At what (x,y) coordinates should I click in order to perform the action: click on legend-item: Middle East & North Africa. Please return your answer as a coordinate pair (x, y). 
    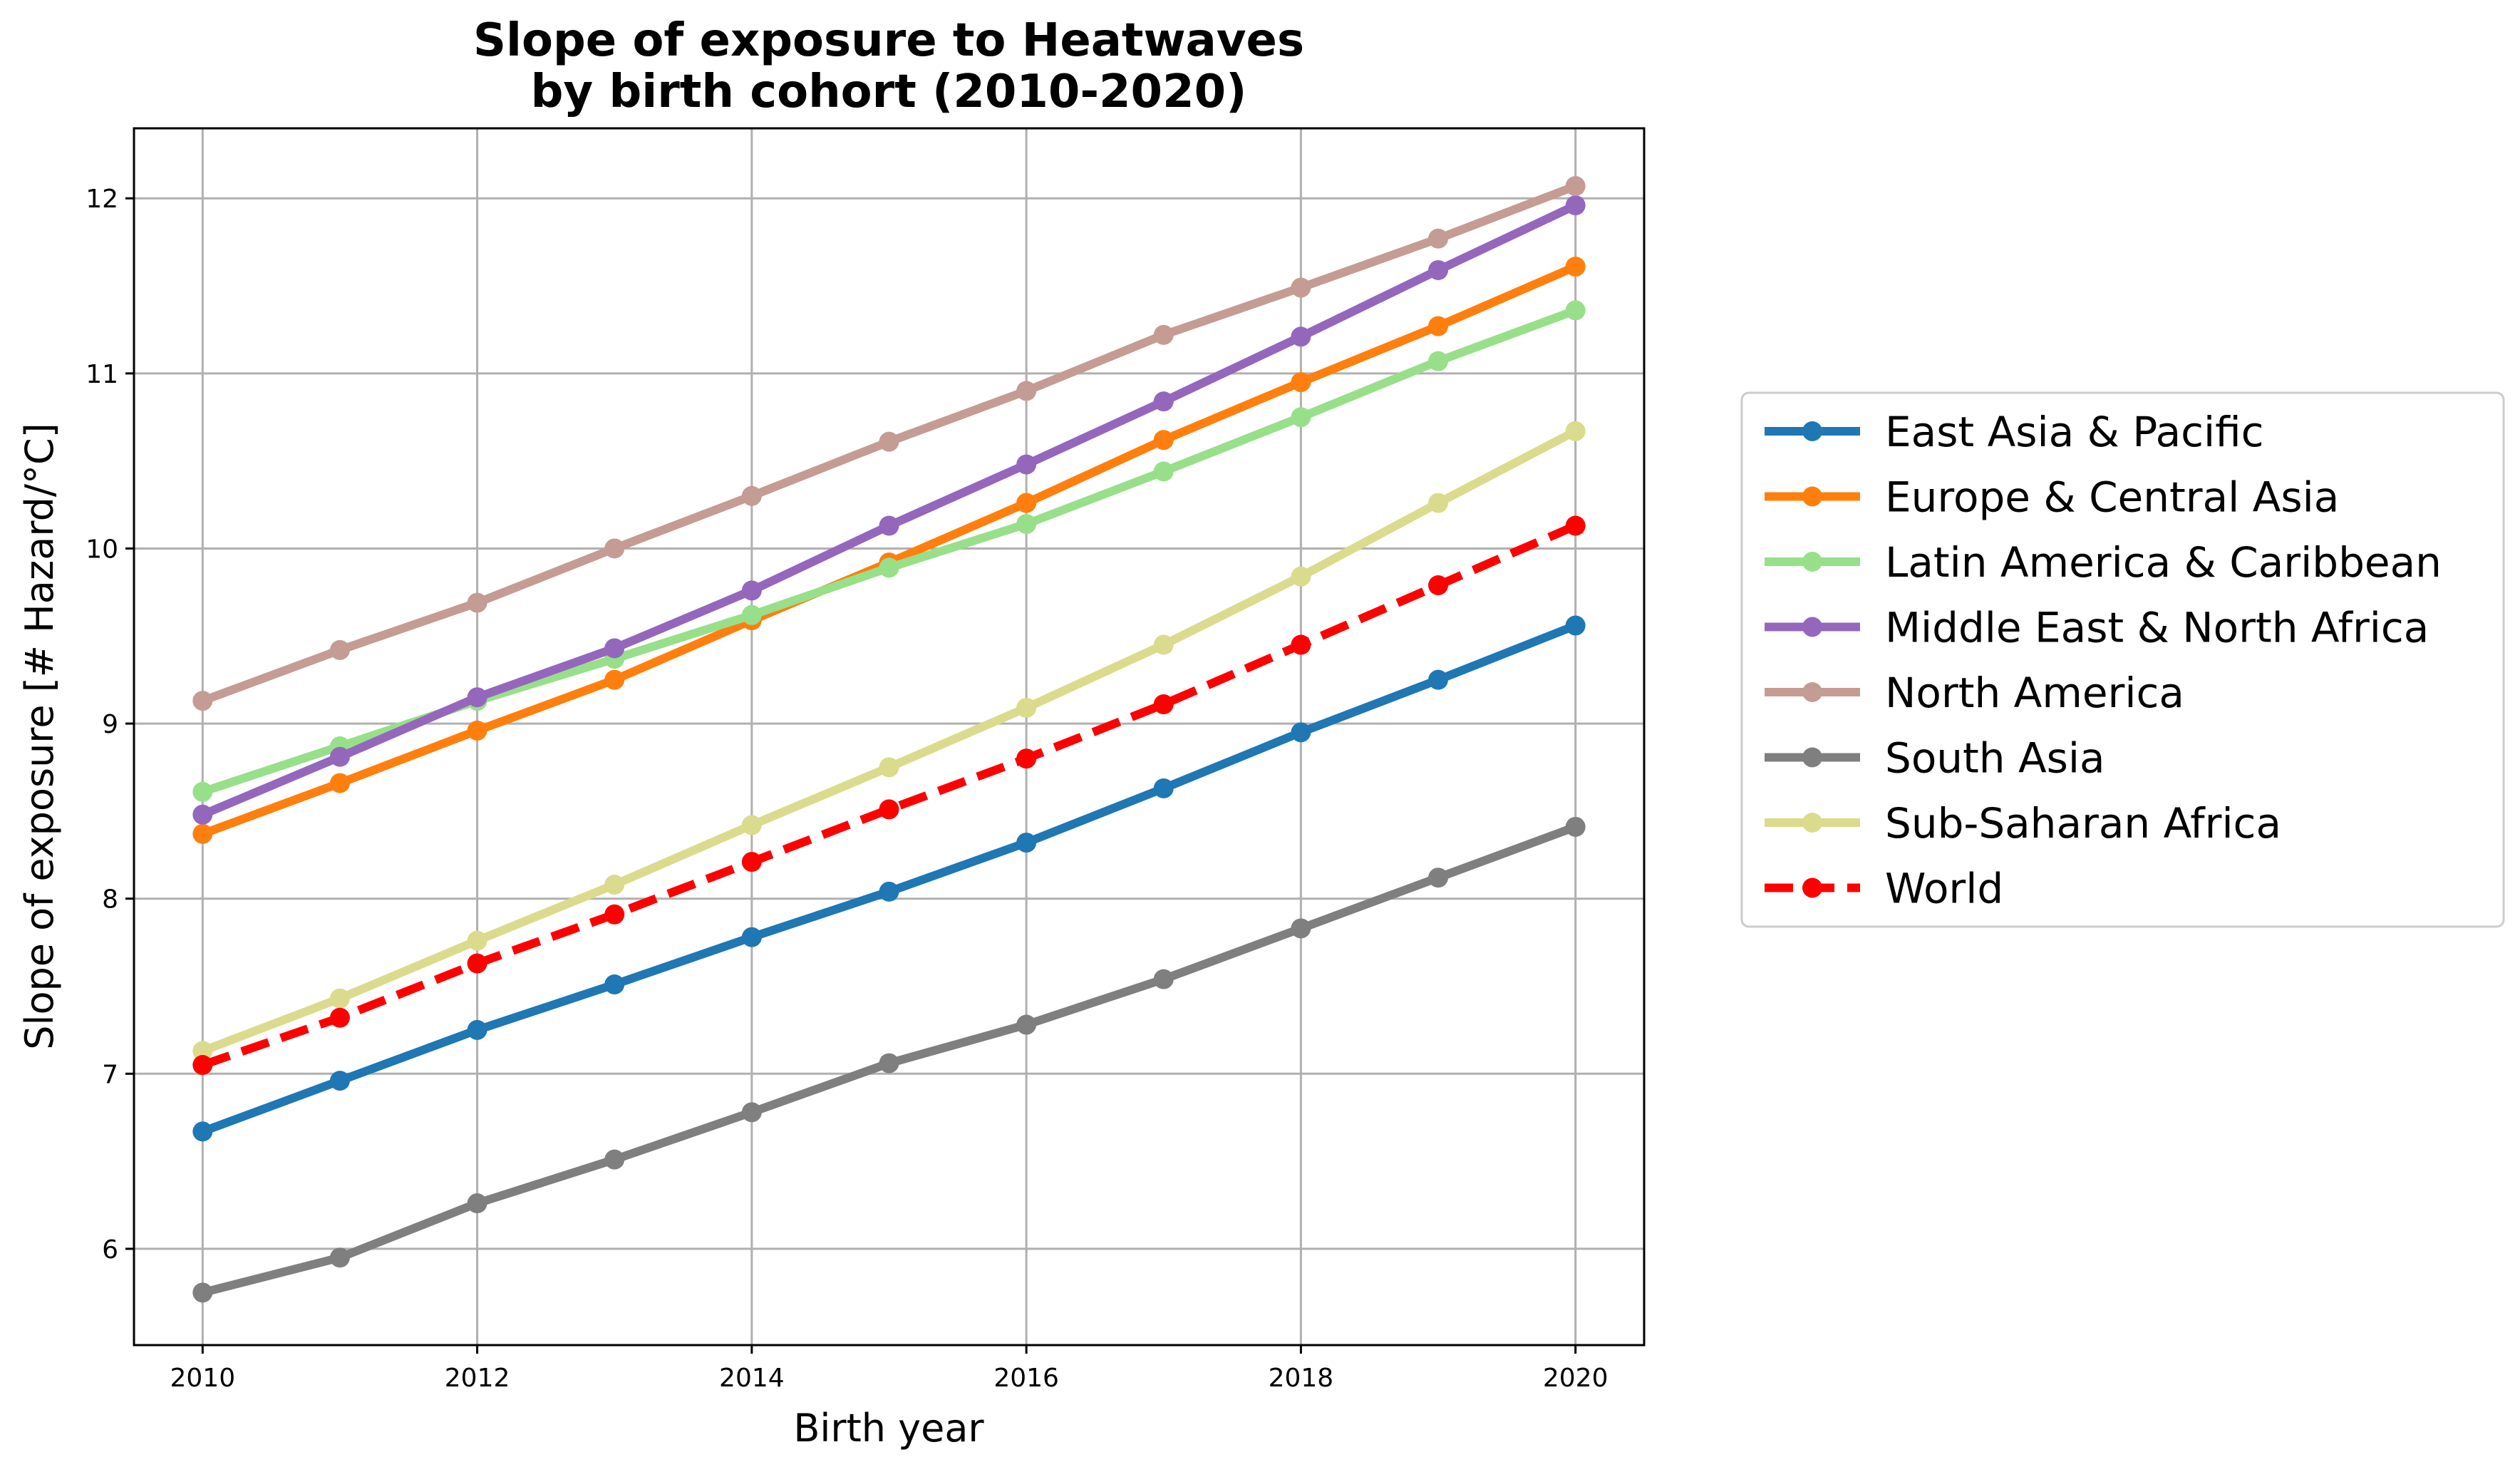
    Looking at the image, I should click on (2097, 628).